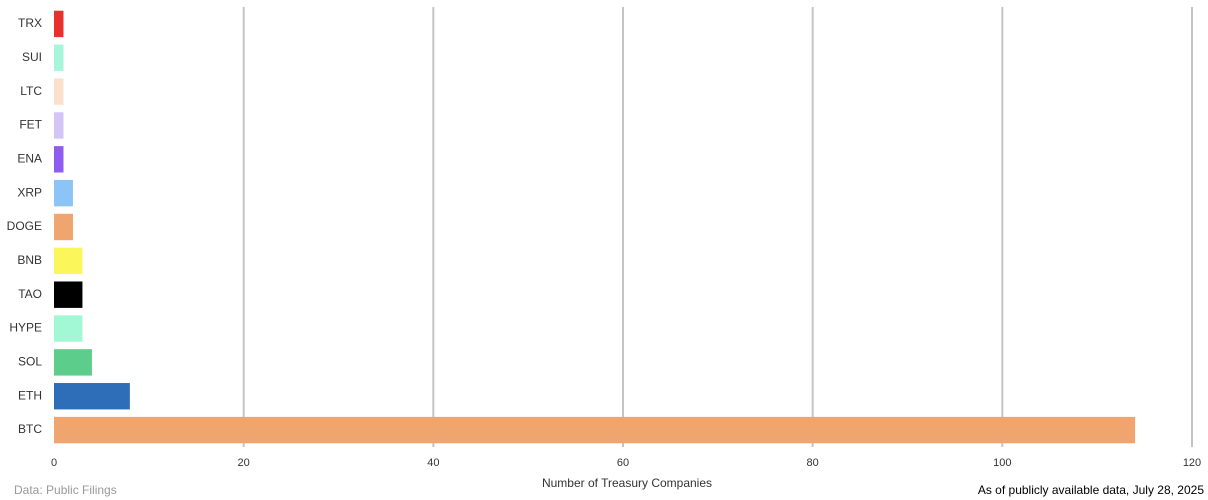 The width and height of the screenshot is (1208, 500). What do you see at coordinates (29, 192) in the screenshot?
I see `y-tick-label: XRP` at bounding box center [29, 192].